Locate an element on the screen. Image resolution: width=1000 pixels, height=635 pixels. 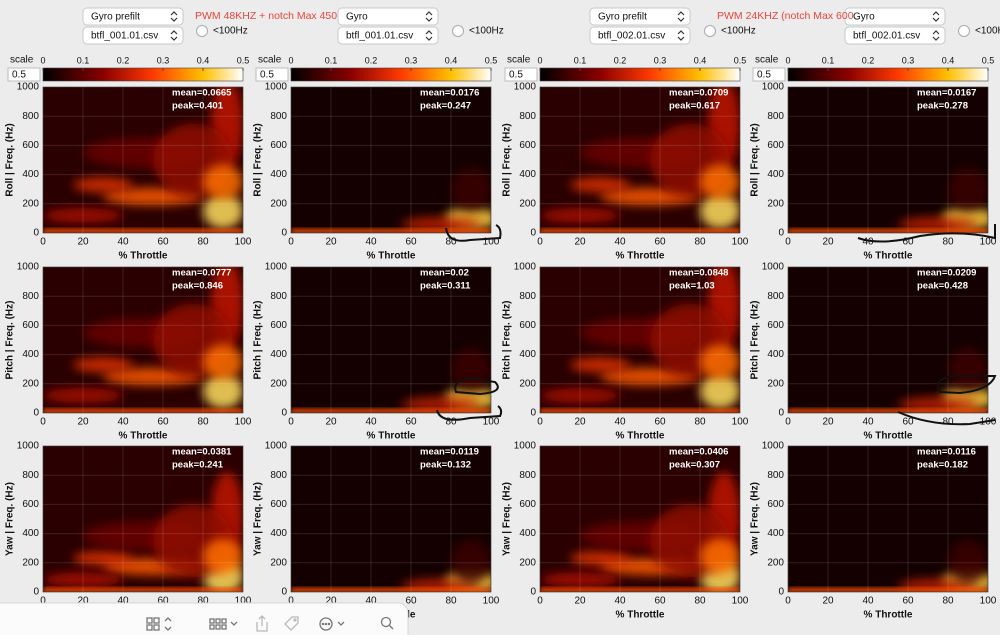
colorbar-tick-label: 0.2 is located at coordinates (371, 60).